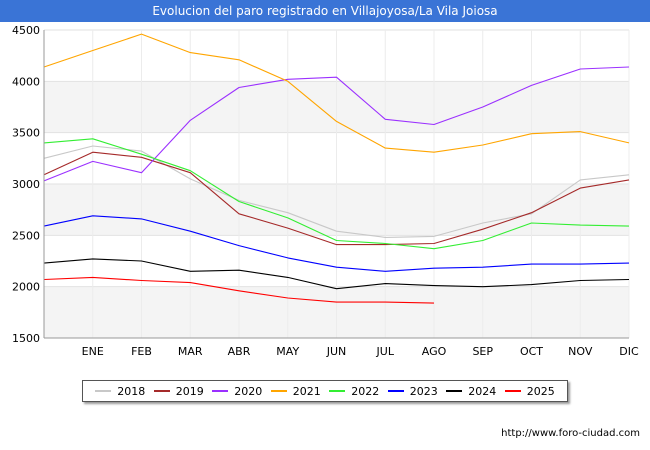 This screenshot has width=650, height=450. I want to click on y-tick-label: 4500, so click(26, 30).